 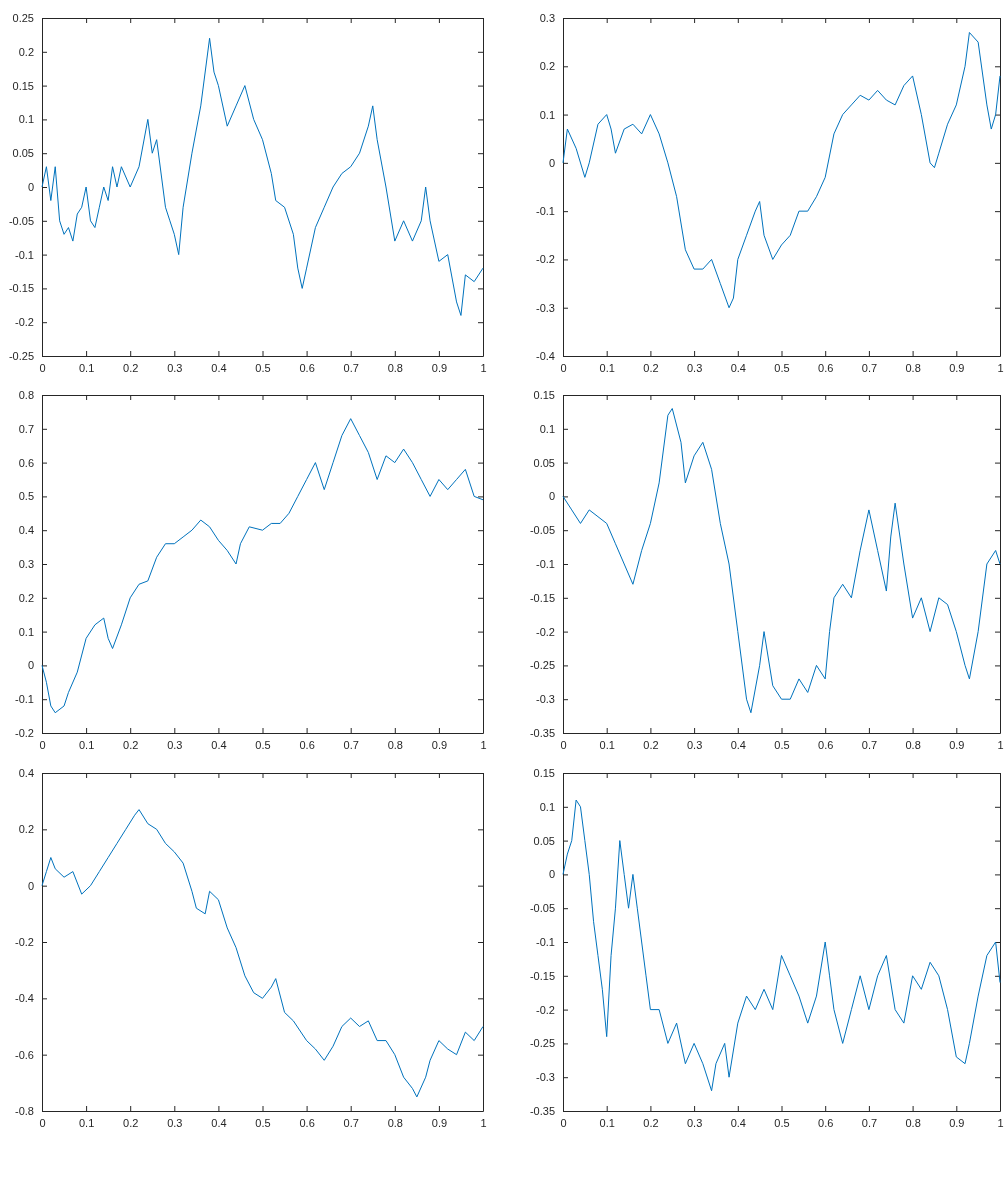 I want to click on y-tick-label: 0.7, so click(x=26, y=428).